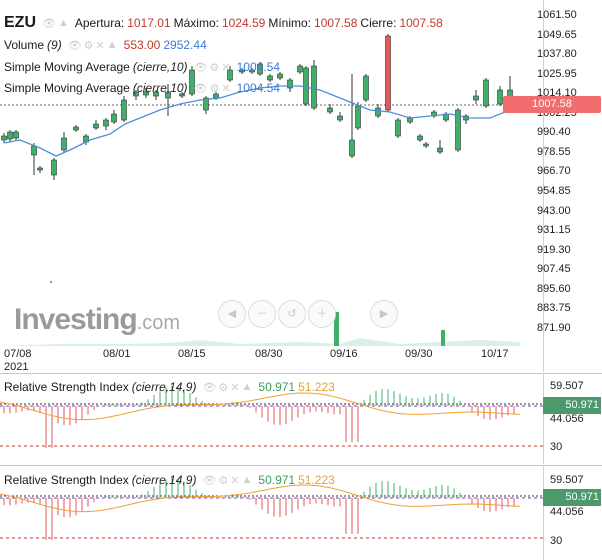  I want to click on price-axis-tick: 931.15, so click(554, 230).